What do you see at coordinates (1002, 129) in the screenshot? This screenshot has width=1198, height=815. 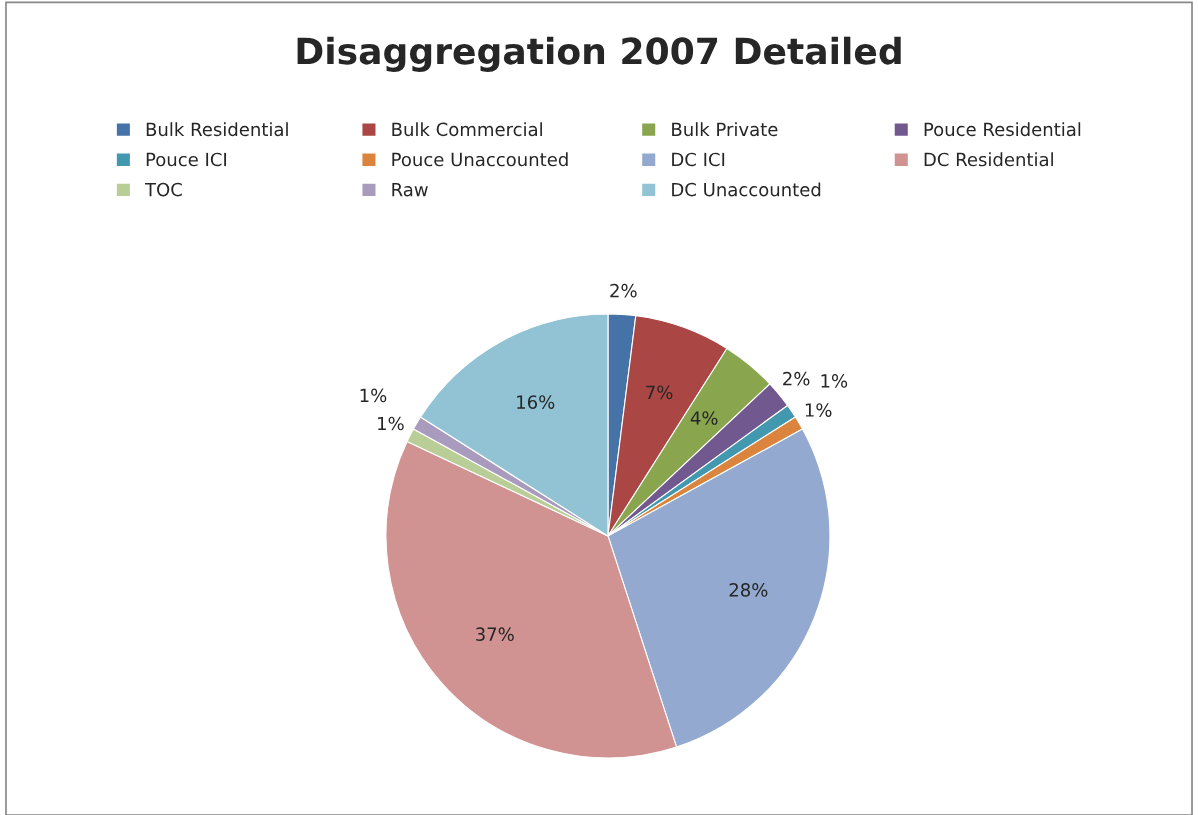 I see `legend-label: Pouce Residential` at bounding box center [1002, 129].